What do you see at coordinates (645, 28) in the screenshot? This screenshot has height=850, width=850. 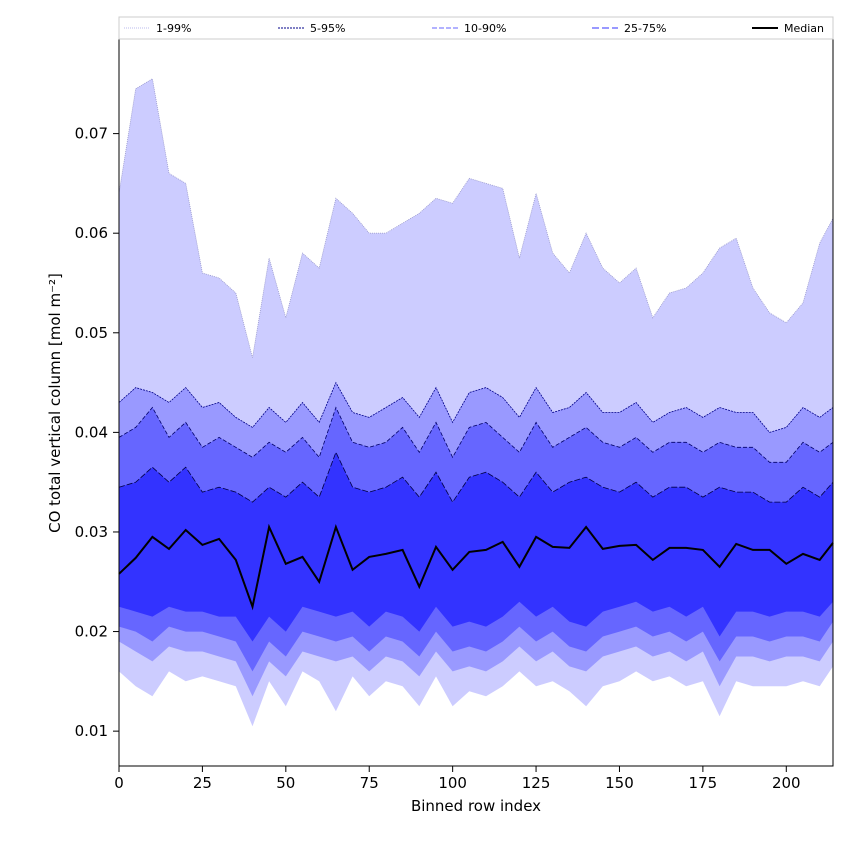 I see `legend-label: 25-75%` at bounding box center [645, 28].